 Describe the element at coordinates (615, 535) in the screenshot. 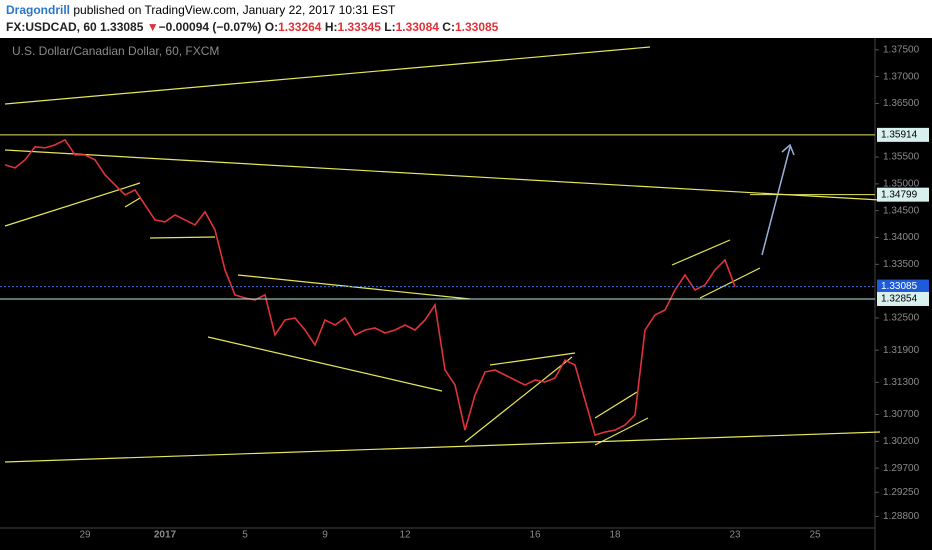

I see `x-tick-label: 18` at that location.